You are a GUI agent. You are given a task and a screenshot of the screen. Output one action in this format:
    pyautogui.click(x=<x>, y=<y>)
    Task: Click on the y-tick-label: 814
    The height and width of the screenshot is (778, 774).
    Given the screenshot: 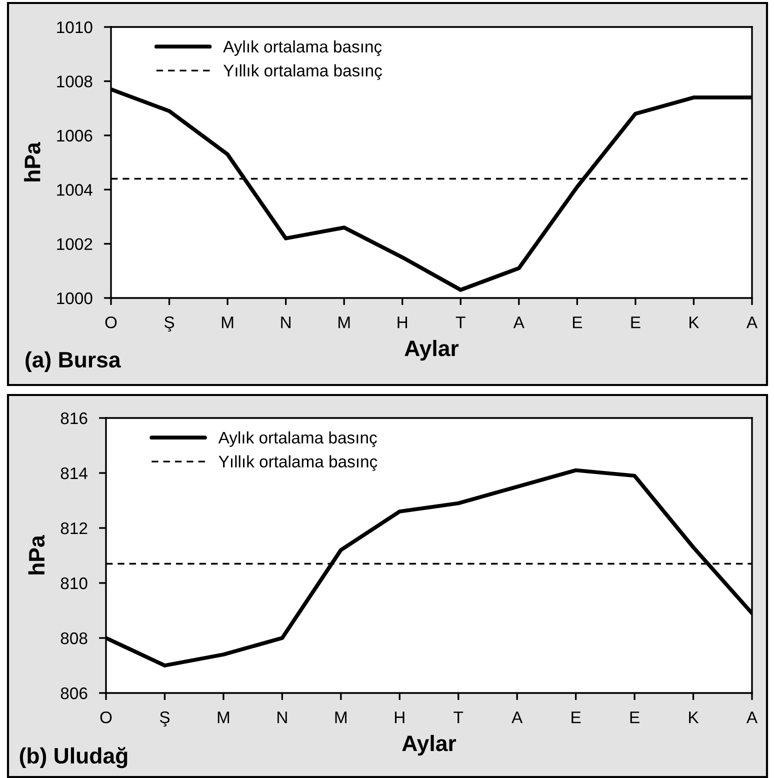 What is the action you would take?
    pyautogui.click(x=74, y=473)
    